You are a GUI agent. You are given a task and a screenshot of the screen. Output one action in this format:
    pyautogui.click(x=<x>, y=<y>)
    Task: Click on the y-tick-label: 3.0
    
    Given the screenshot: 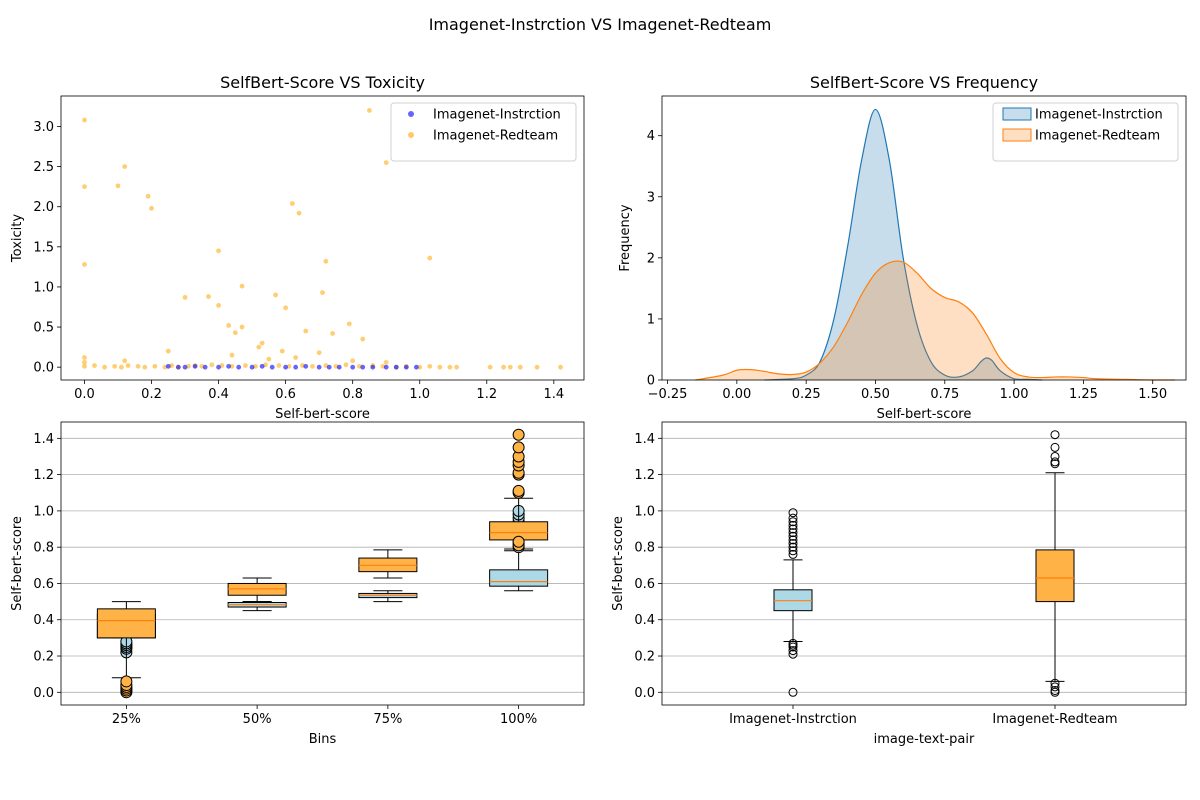 What is the action you would take?
    pyautogui.click(x=43, y=127)
    